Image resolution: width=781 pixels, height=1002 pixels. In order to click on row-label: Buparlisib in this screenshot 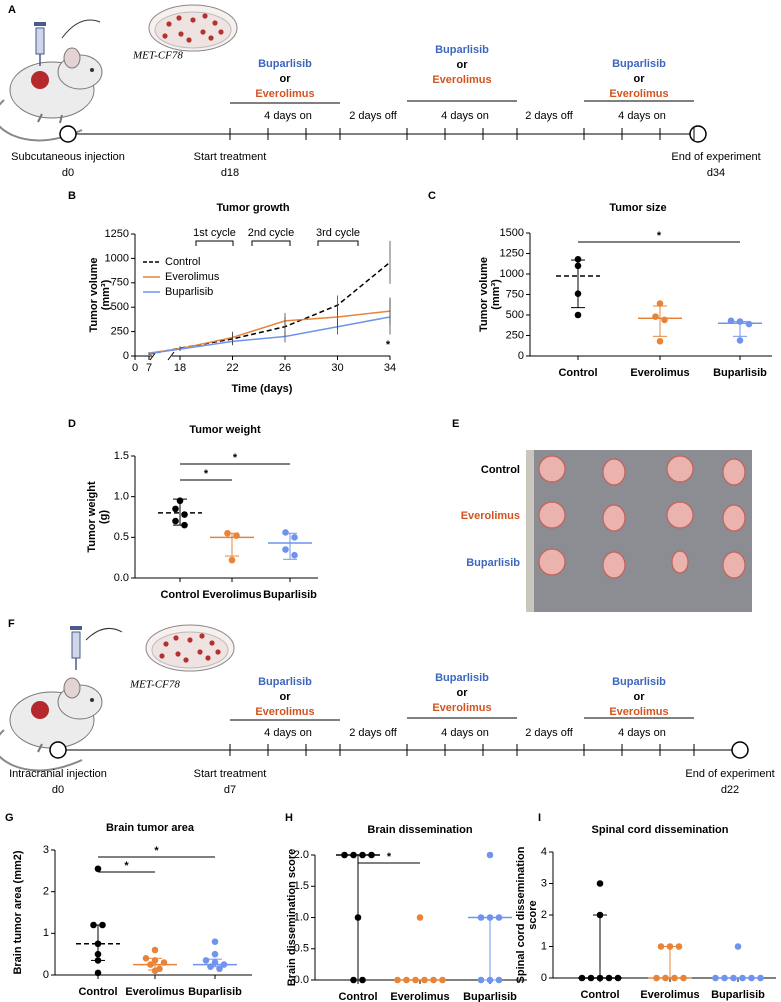, I will do `click(493, 563)`.